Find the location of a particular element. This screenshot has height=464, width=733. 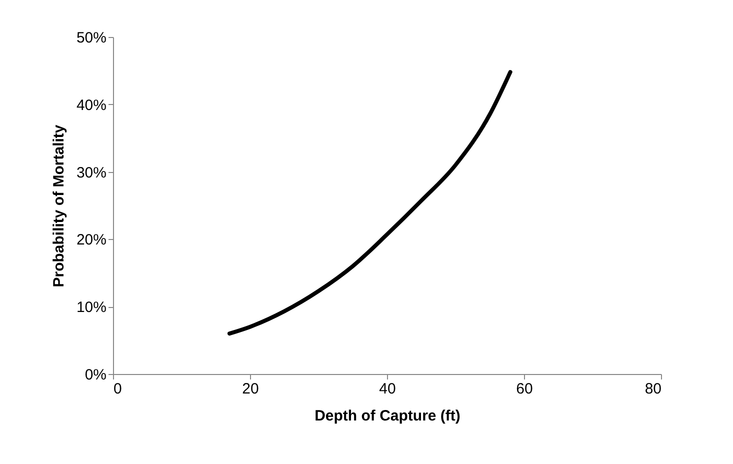

x-tick-label: 80 is located at coordinates (653, 389).